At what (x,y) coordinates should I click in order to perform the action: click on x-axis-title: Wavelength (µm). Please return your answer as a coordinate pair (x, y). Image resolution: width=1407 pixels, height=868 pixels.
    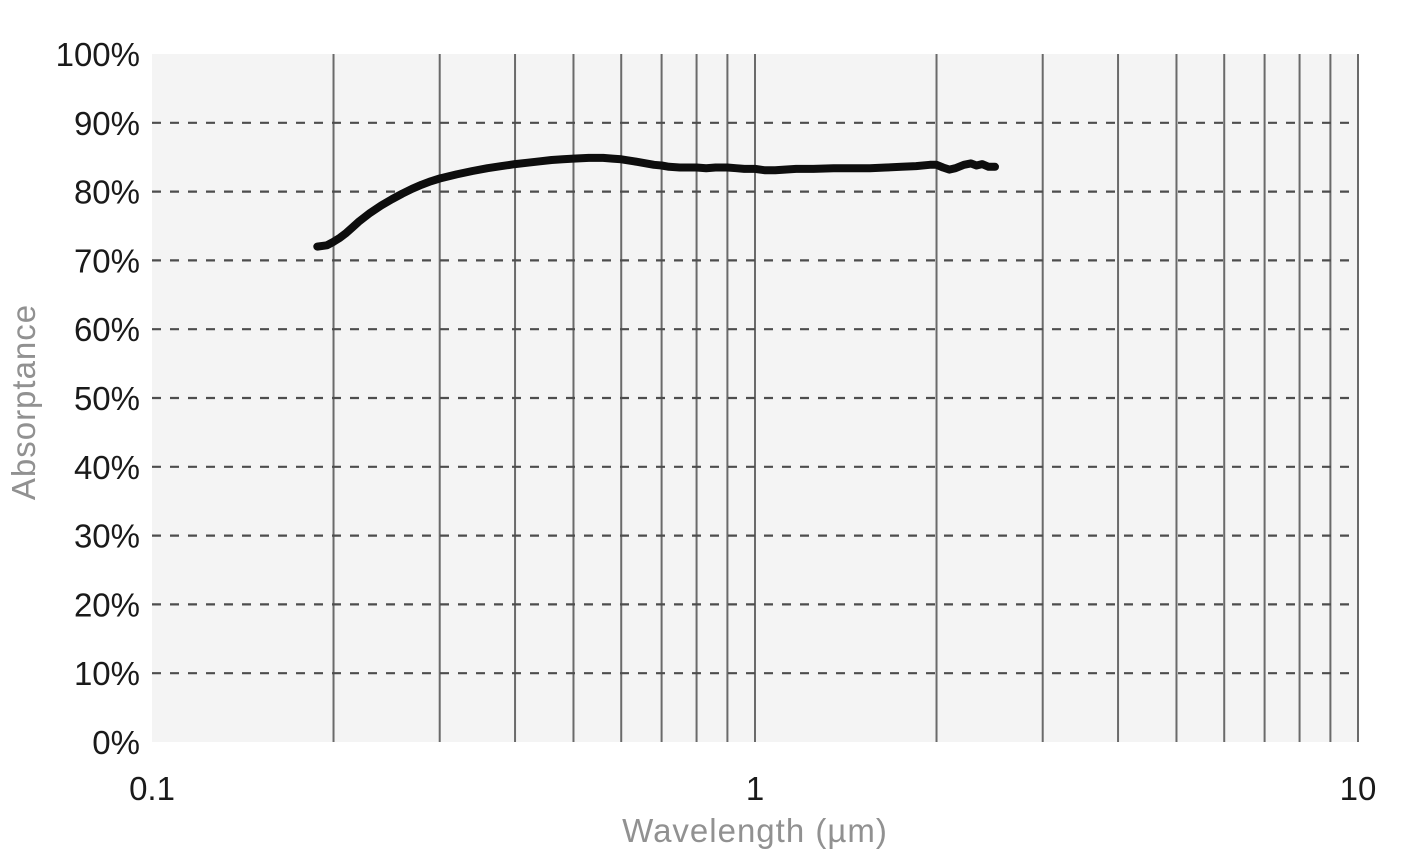
    Looking at the image, I should click on (755, 830).